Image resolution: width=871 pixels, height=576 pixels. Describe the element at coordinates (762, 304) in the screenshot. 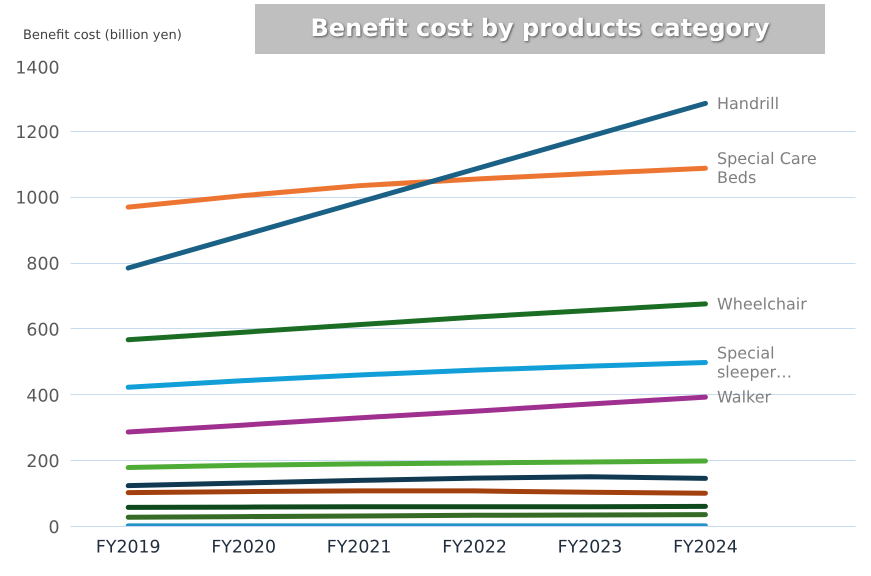

I see `series-label: Wheelchair` at that location.